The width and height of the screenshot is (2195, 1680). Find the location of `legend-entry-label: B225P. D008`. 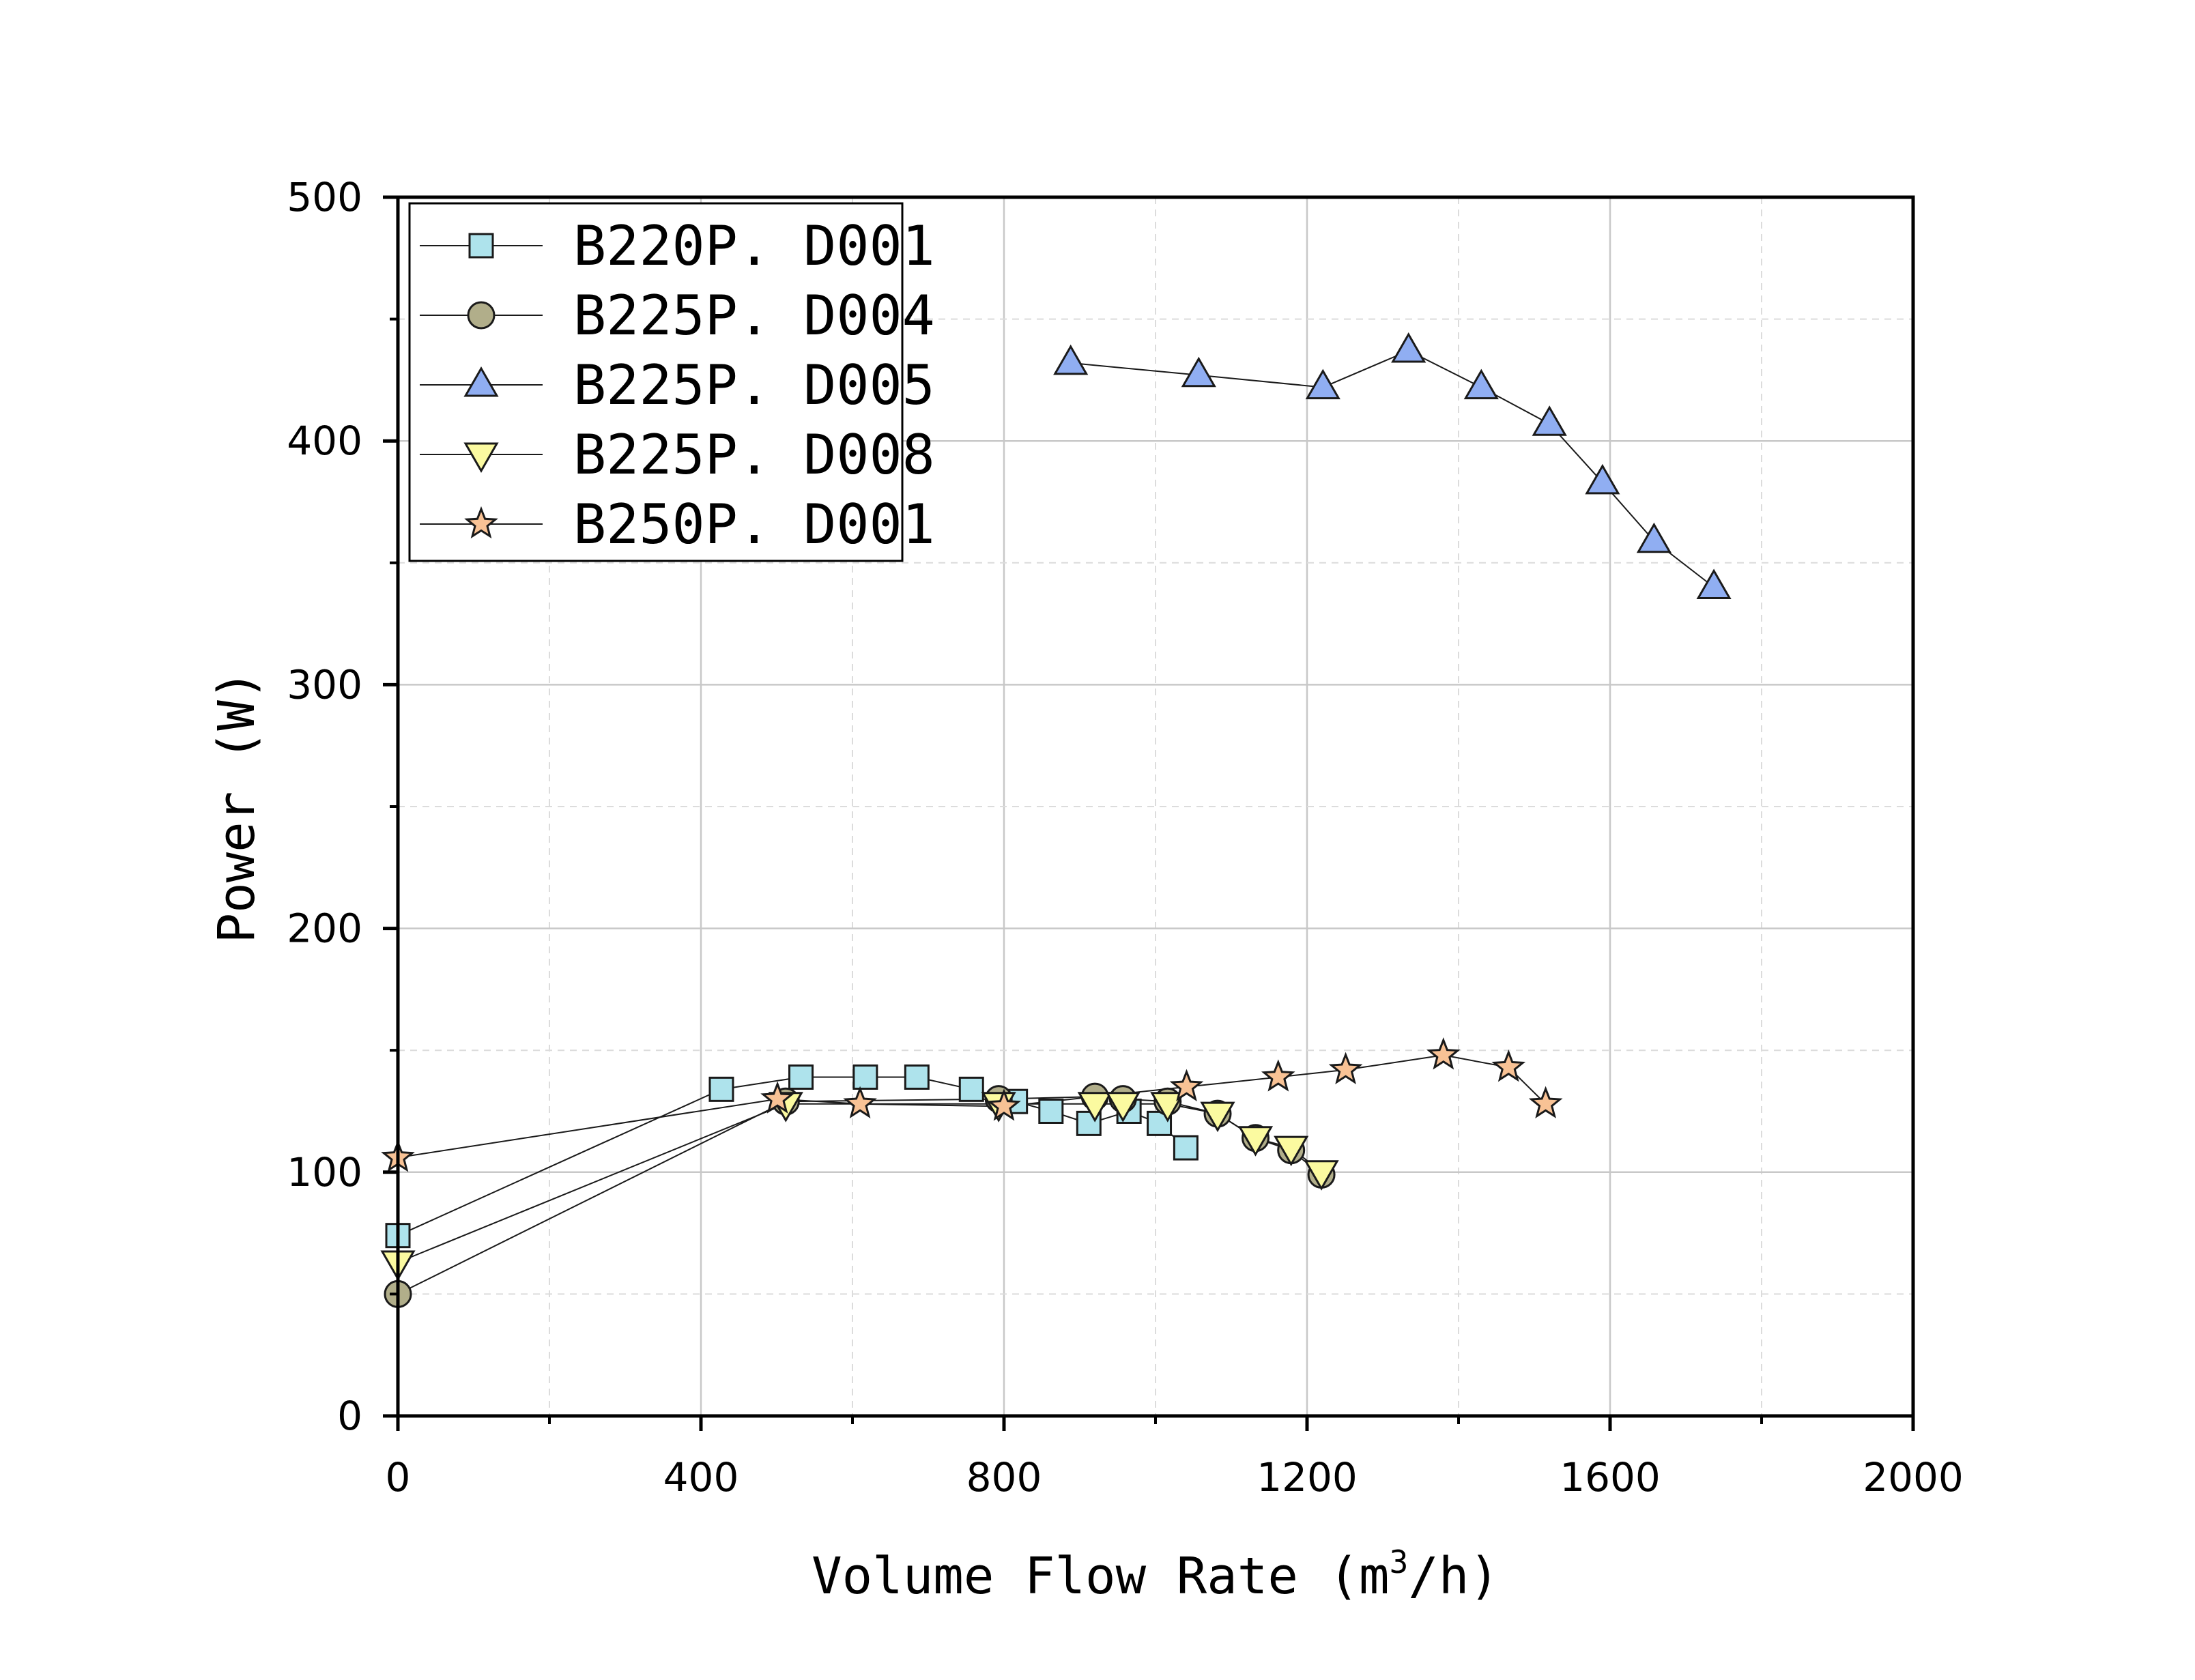

legend-entry-label: B225P. D008 is located at coordinates (754, 455).